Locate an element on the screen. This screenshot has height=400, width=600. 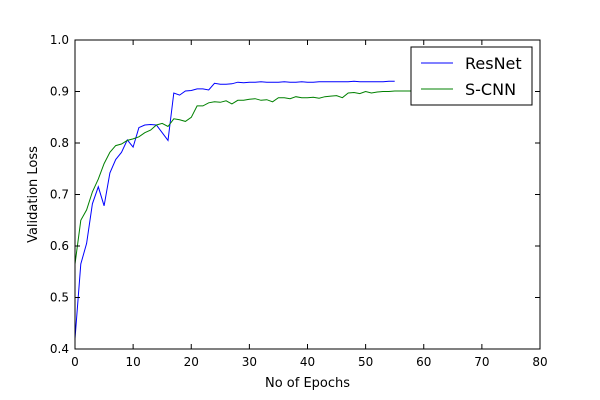
x-tick-label: 70 is located at coordinates (481, 362).